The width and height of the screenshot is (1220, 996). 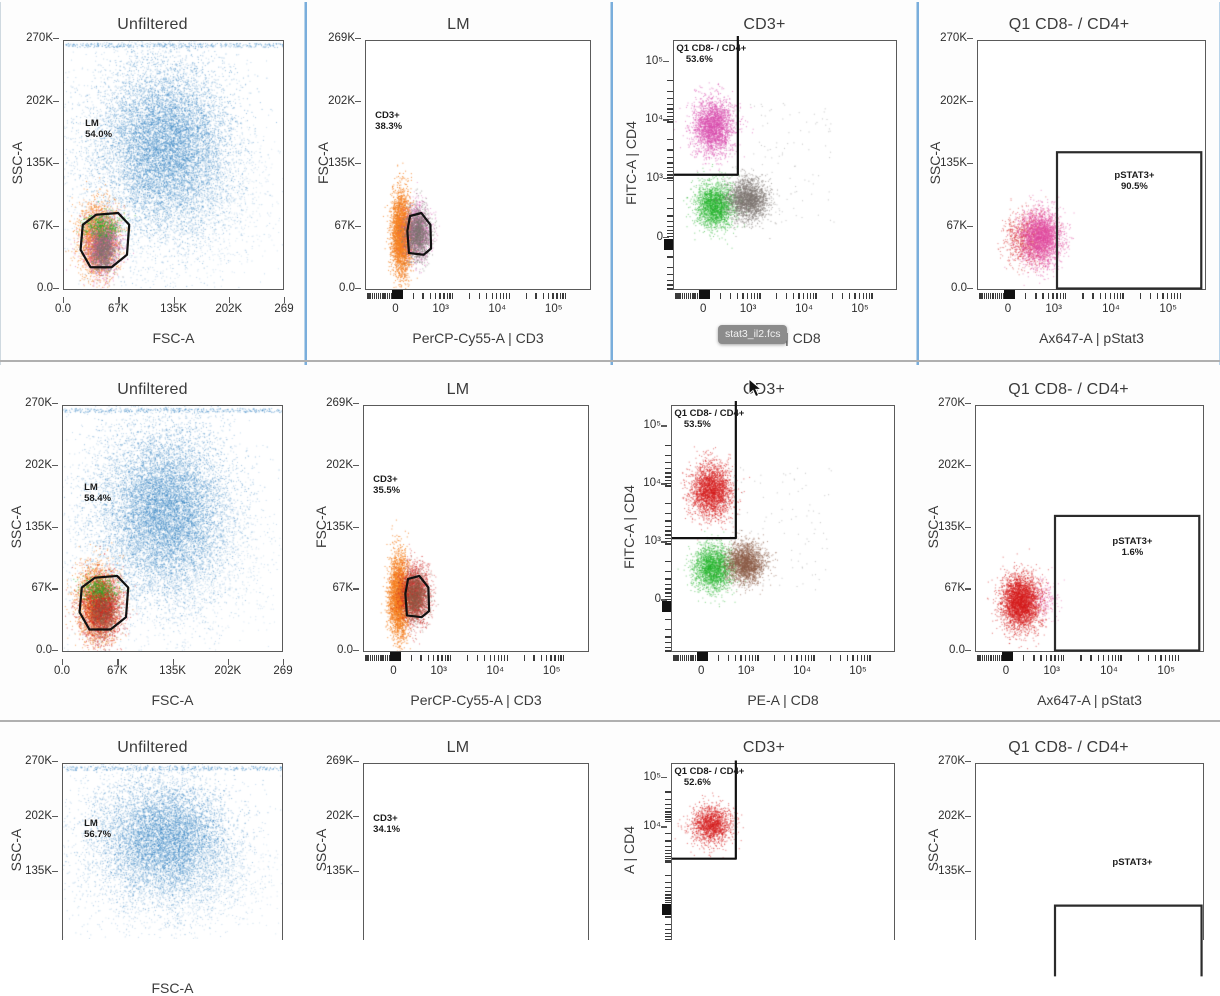 What do you see at coordinates (641, 237) in the screenshot?
I see `y-tick-label: 0` at bounding box center [641, 237].